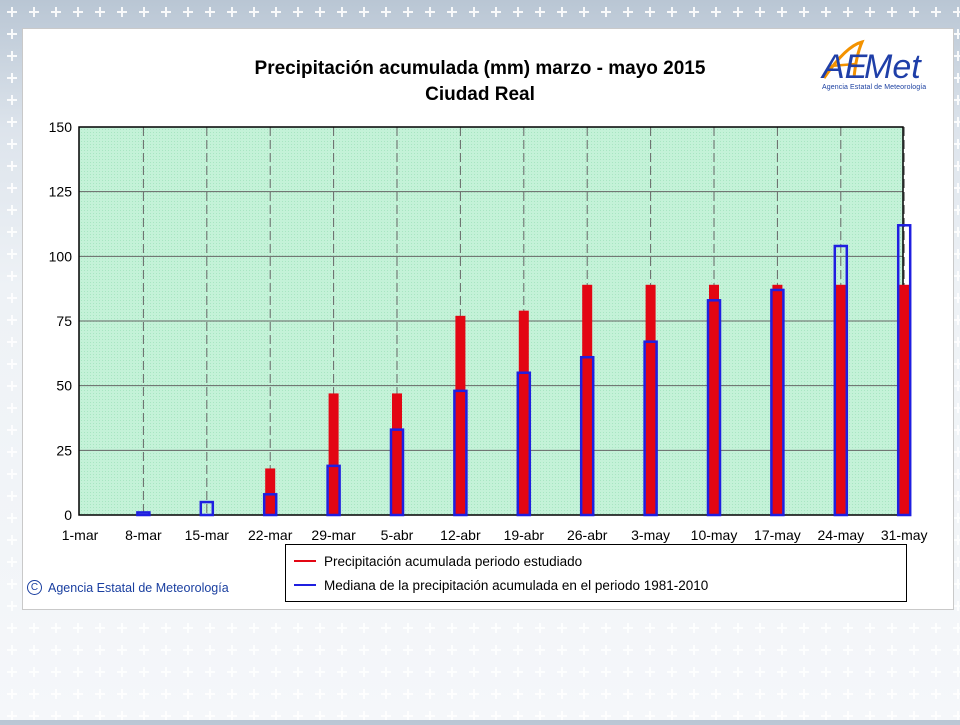 This screenshot has width=960, height=725. What do you see at coordinates (270, 535) in the screenshot?
I see `x-tick-label: 22-mar` at bounding box center [270, 535].